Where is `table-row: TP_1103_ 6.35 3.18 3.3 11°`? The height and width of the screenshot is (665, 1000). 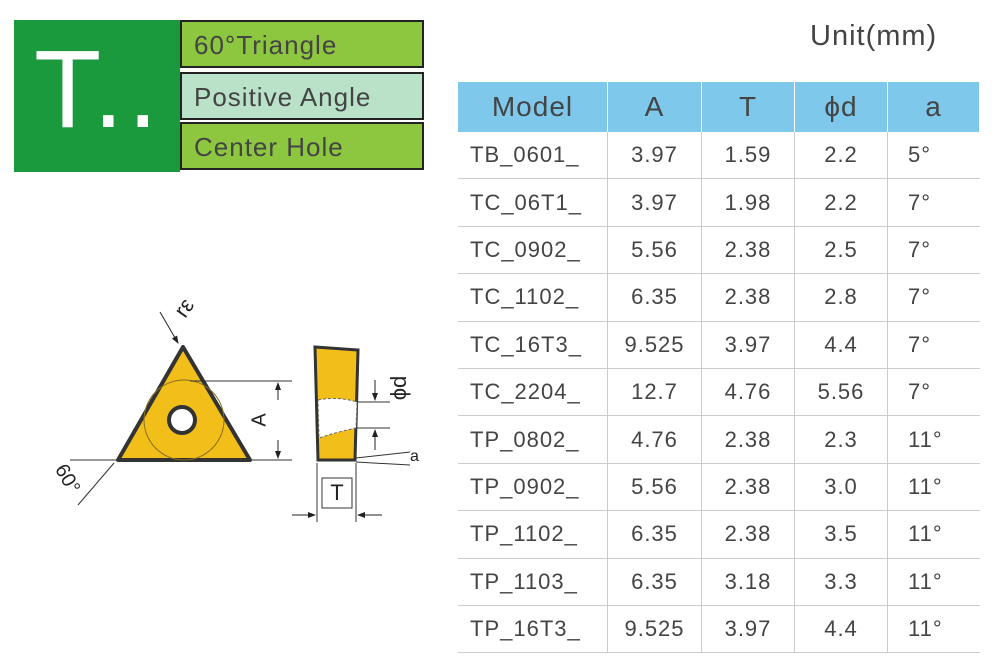
table-row: TP_1103_ 6.35 3.18 3.3 11° is located at coordinates (719, 582).